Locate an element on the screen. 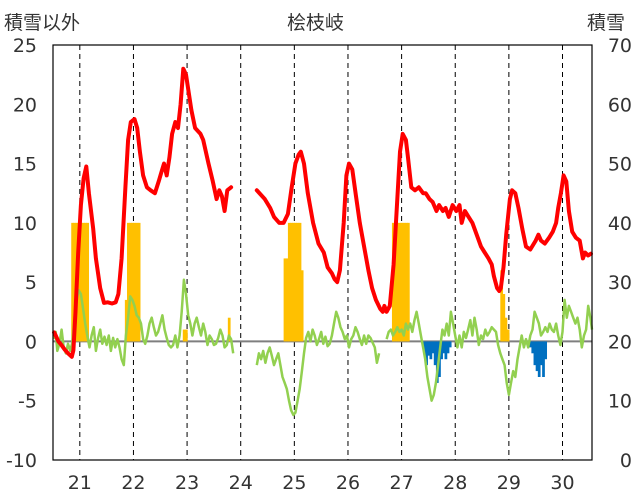 This screenshot has width=636, height=501. right-tick-label: 30 is located at coordinates (620, 283).